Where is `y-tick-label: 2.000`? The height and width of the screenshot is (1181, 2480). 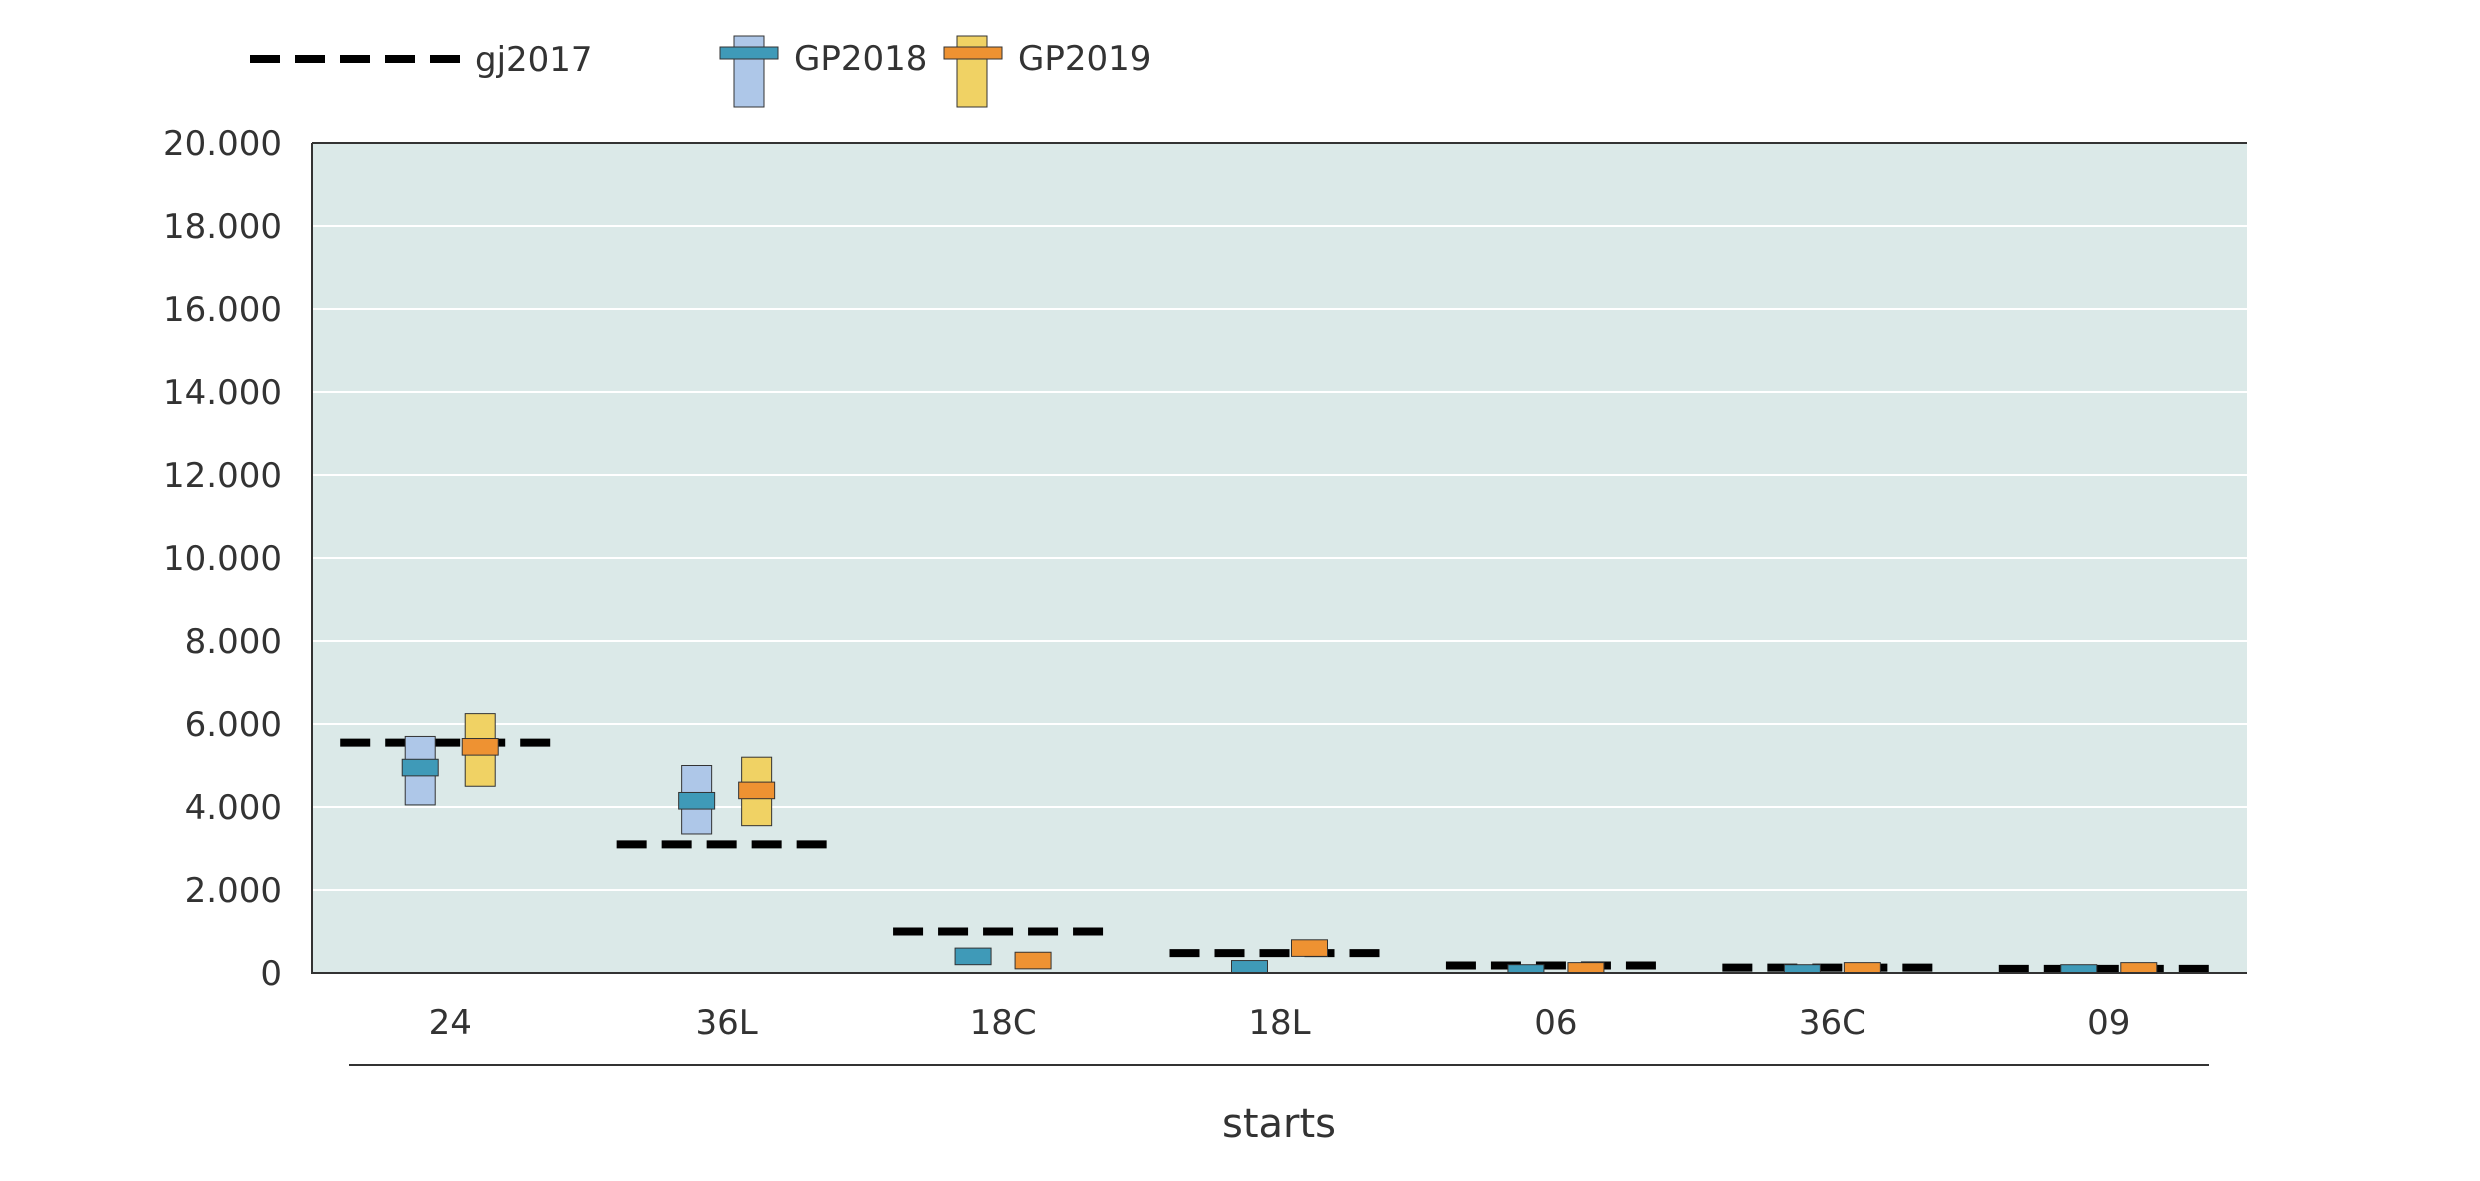 y-tick-label: 2.000 is located at coordinates (233, 891).